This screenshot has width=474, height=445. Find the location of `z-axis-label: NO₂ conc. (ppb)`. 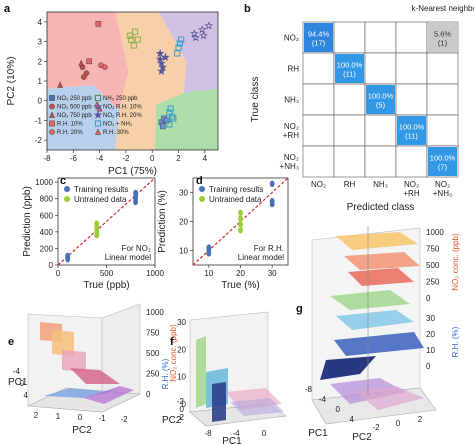

z-axis-label: NO₂ conc. (ppb) is located at coordinates (173, 353).